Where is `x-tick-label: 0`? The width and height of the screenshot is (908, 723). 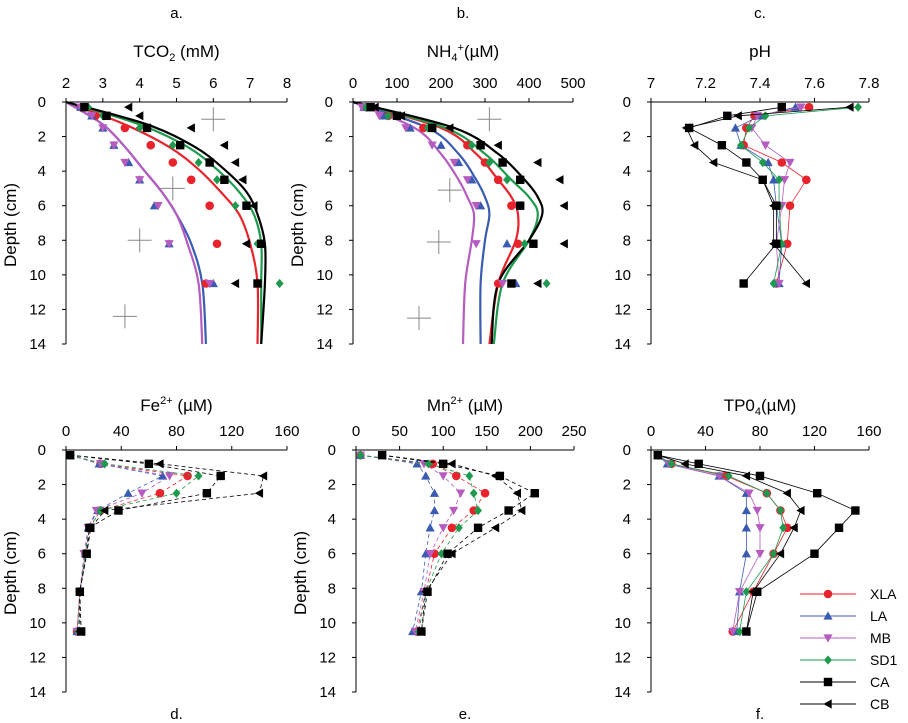 x-tick-label: 0 is located at coordinates (353, 83).